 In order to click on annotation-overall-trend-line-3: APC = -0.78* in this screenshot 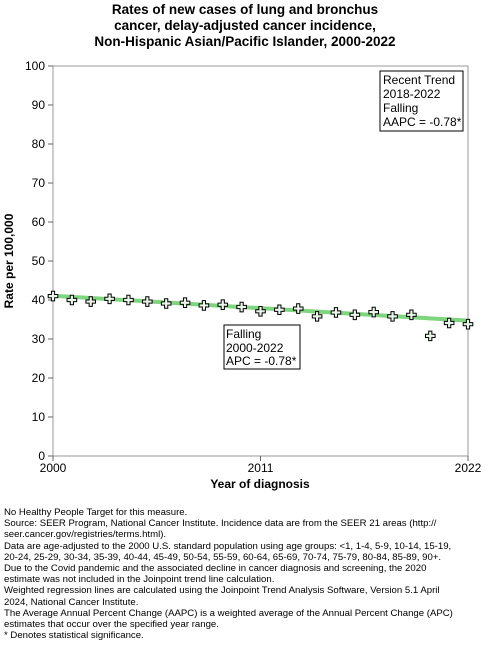, I will do `click(261, 361)`.